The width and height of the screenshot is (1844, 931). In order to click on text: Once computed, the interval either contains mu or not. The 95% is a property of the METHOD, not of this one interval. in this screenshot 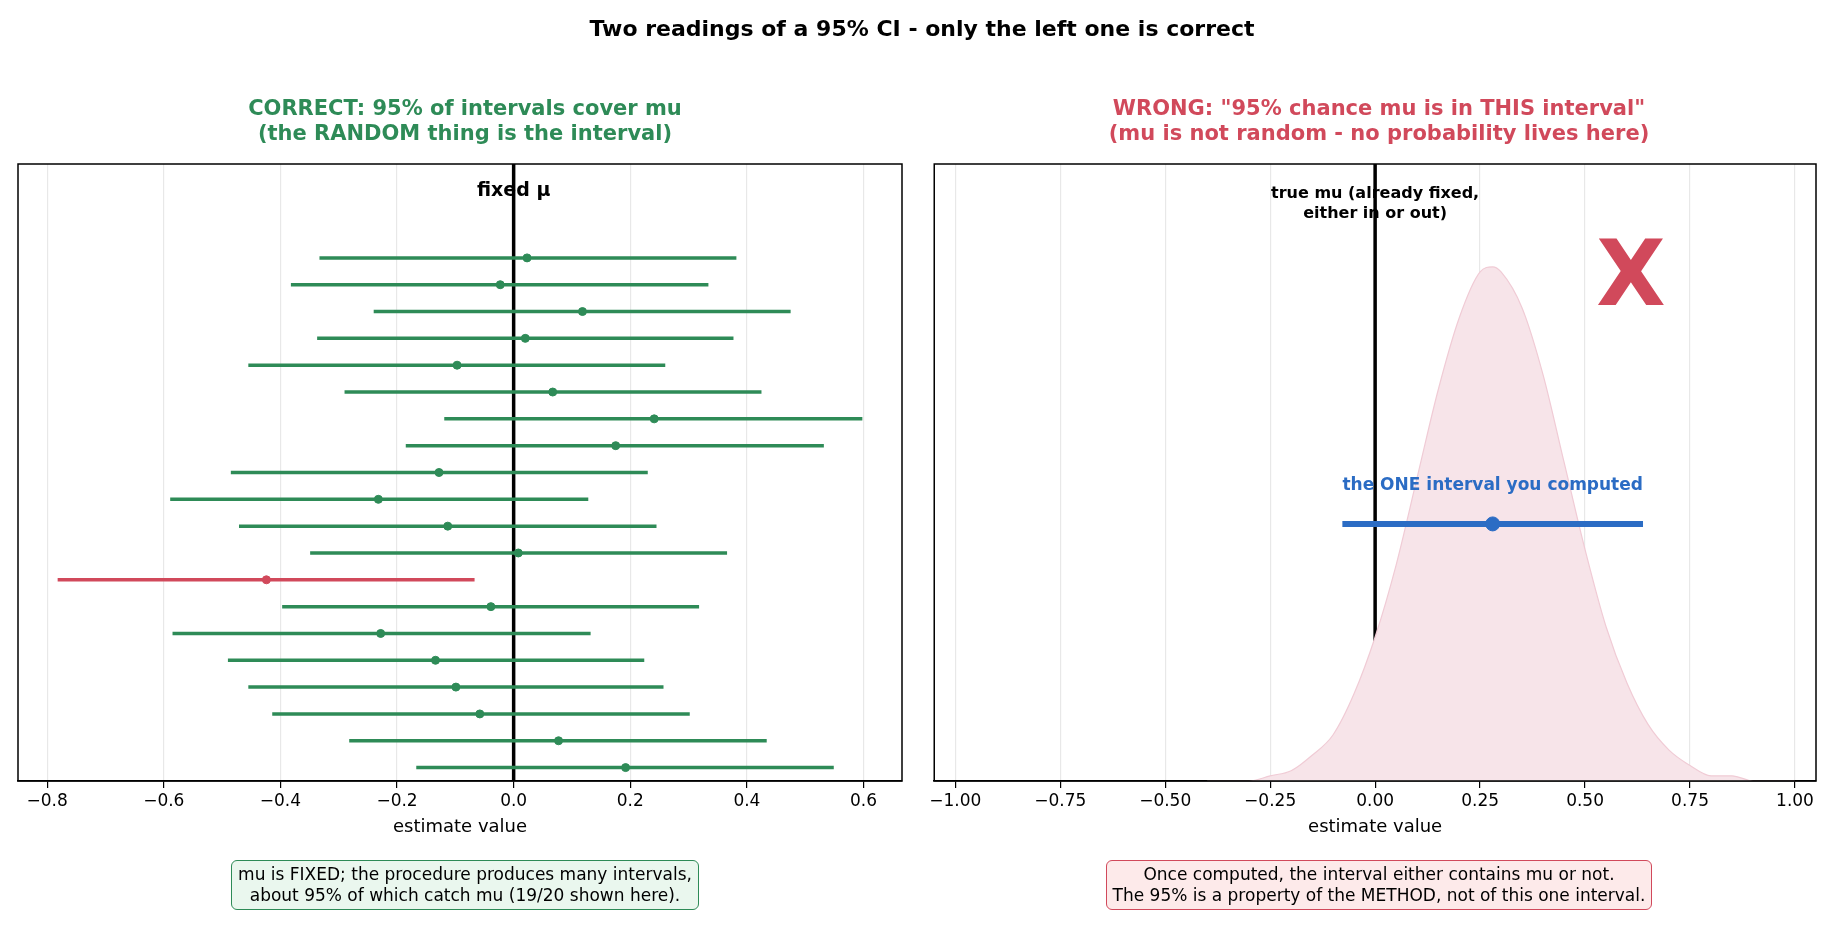, I will do `click(1379, 885)`.